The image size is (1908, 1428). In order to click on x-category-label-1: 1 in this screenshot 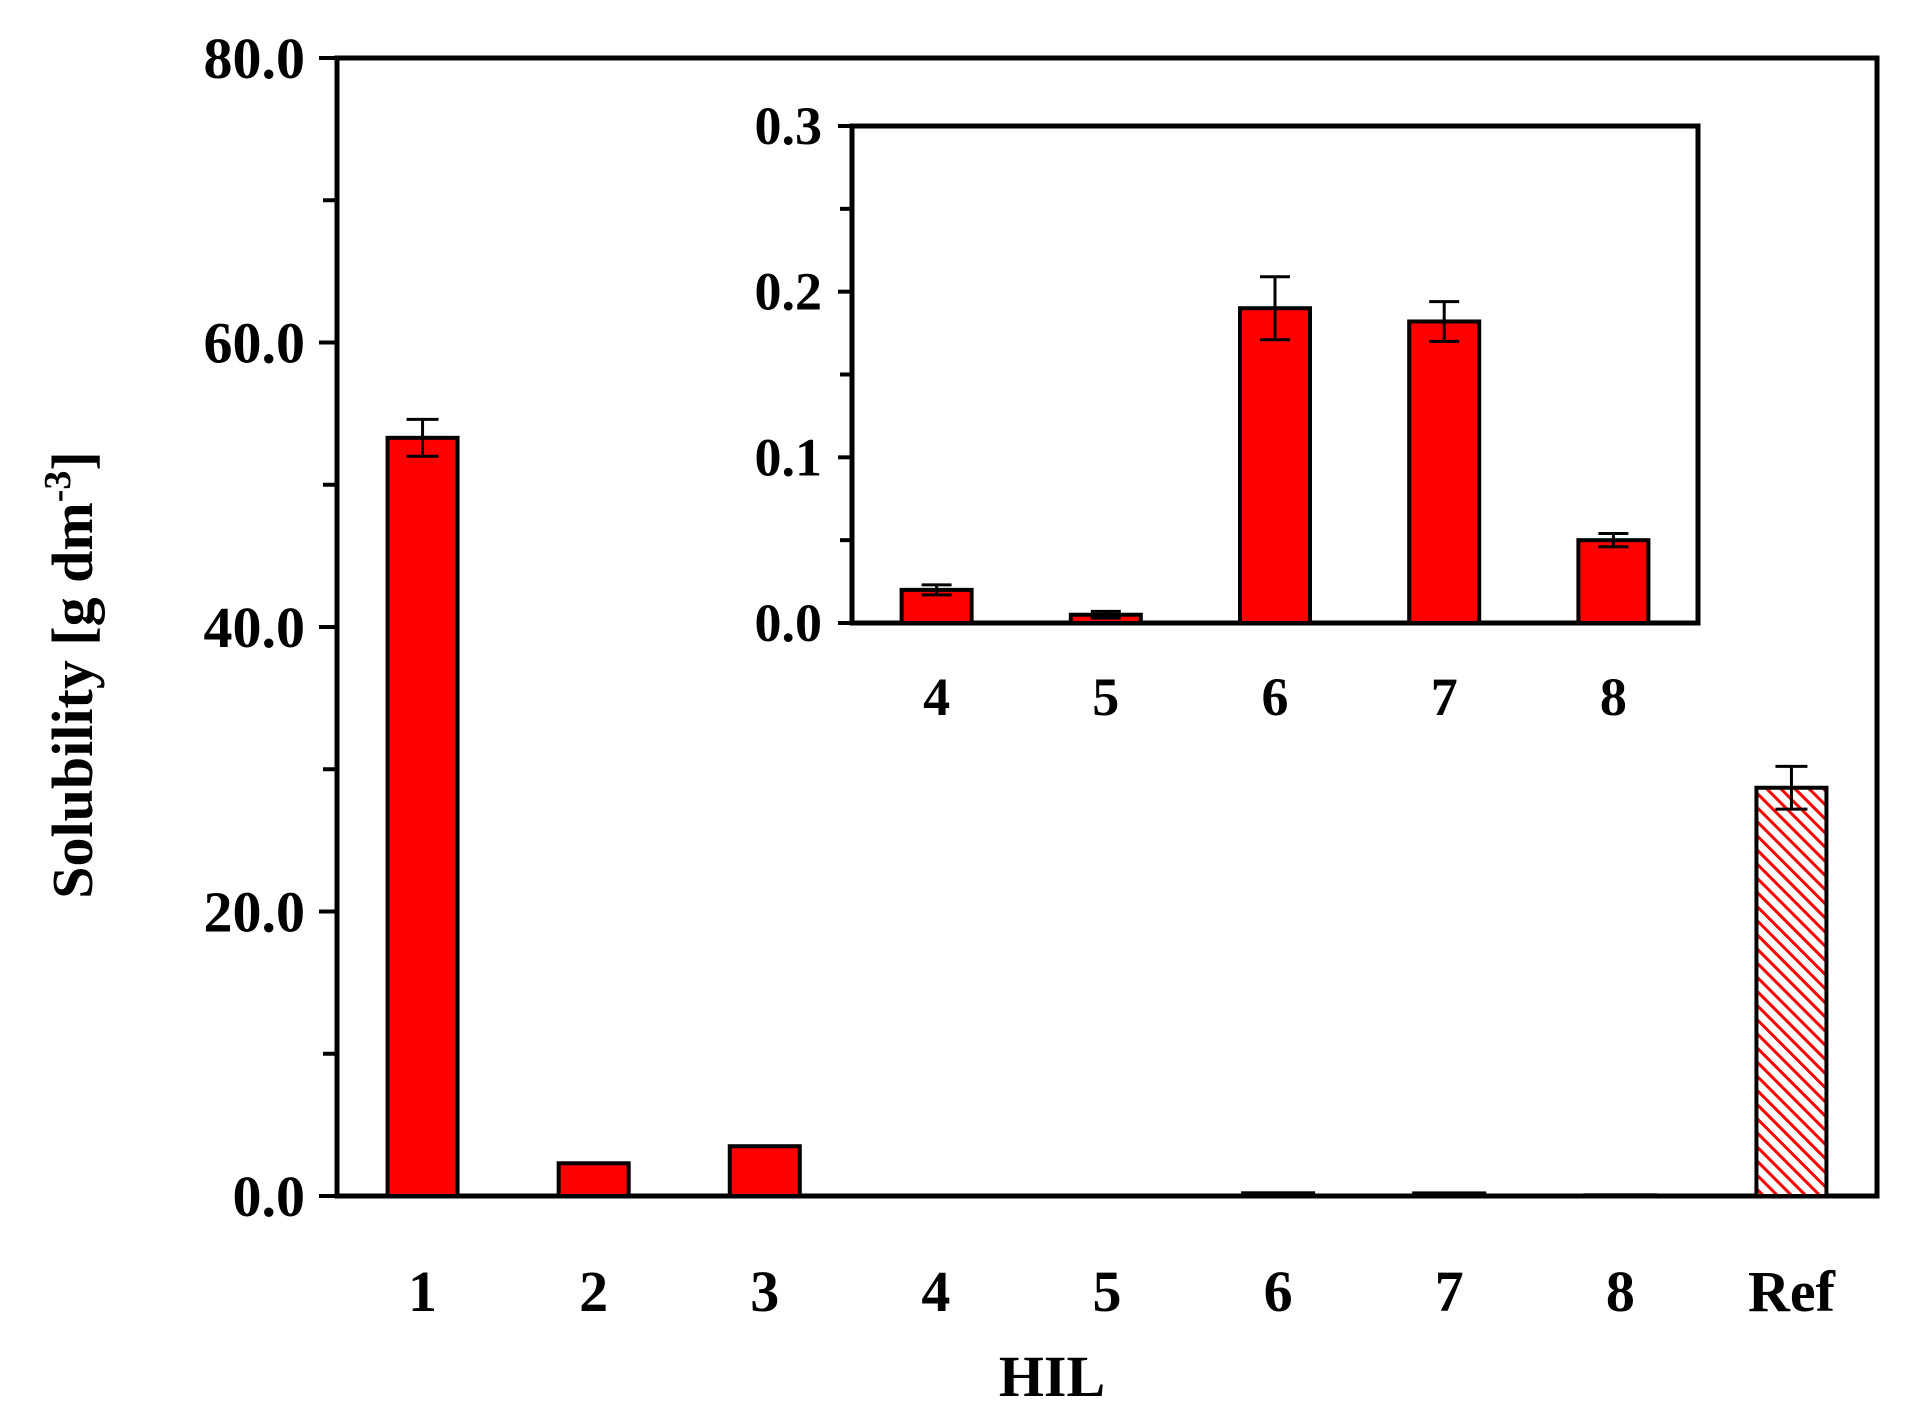, I will do `click(422, 1291)`.